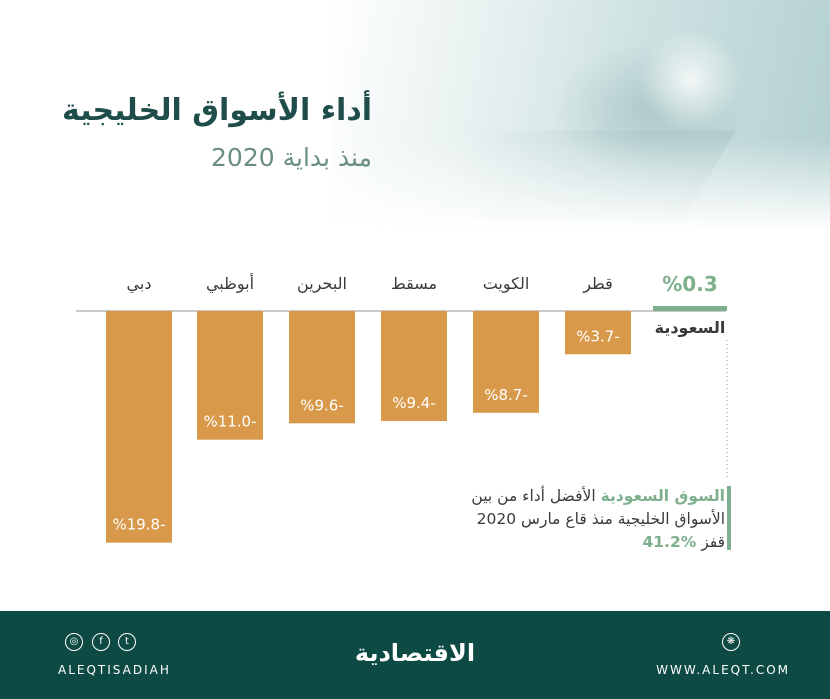  Describe the element at coordinates (114, 670) in the screenshot. I see `social-handle: ALEQTISADIAH` at that location.